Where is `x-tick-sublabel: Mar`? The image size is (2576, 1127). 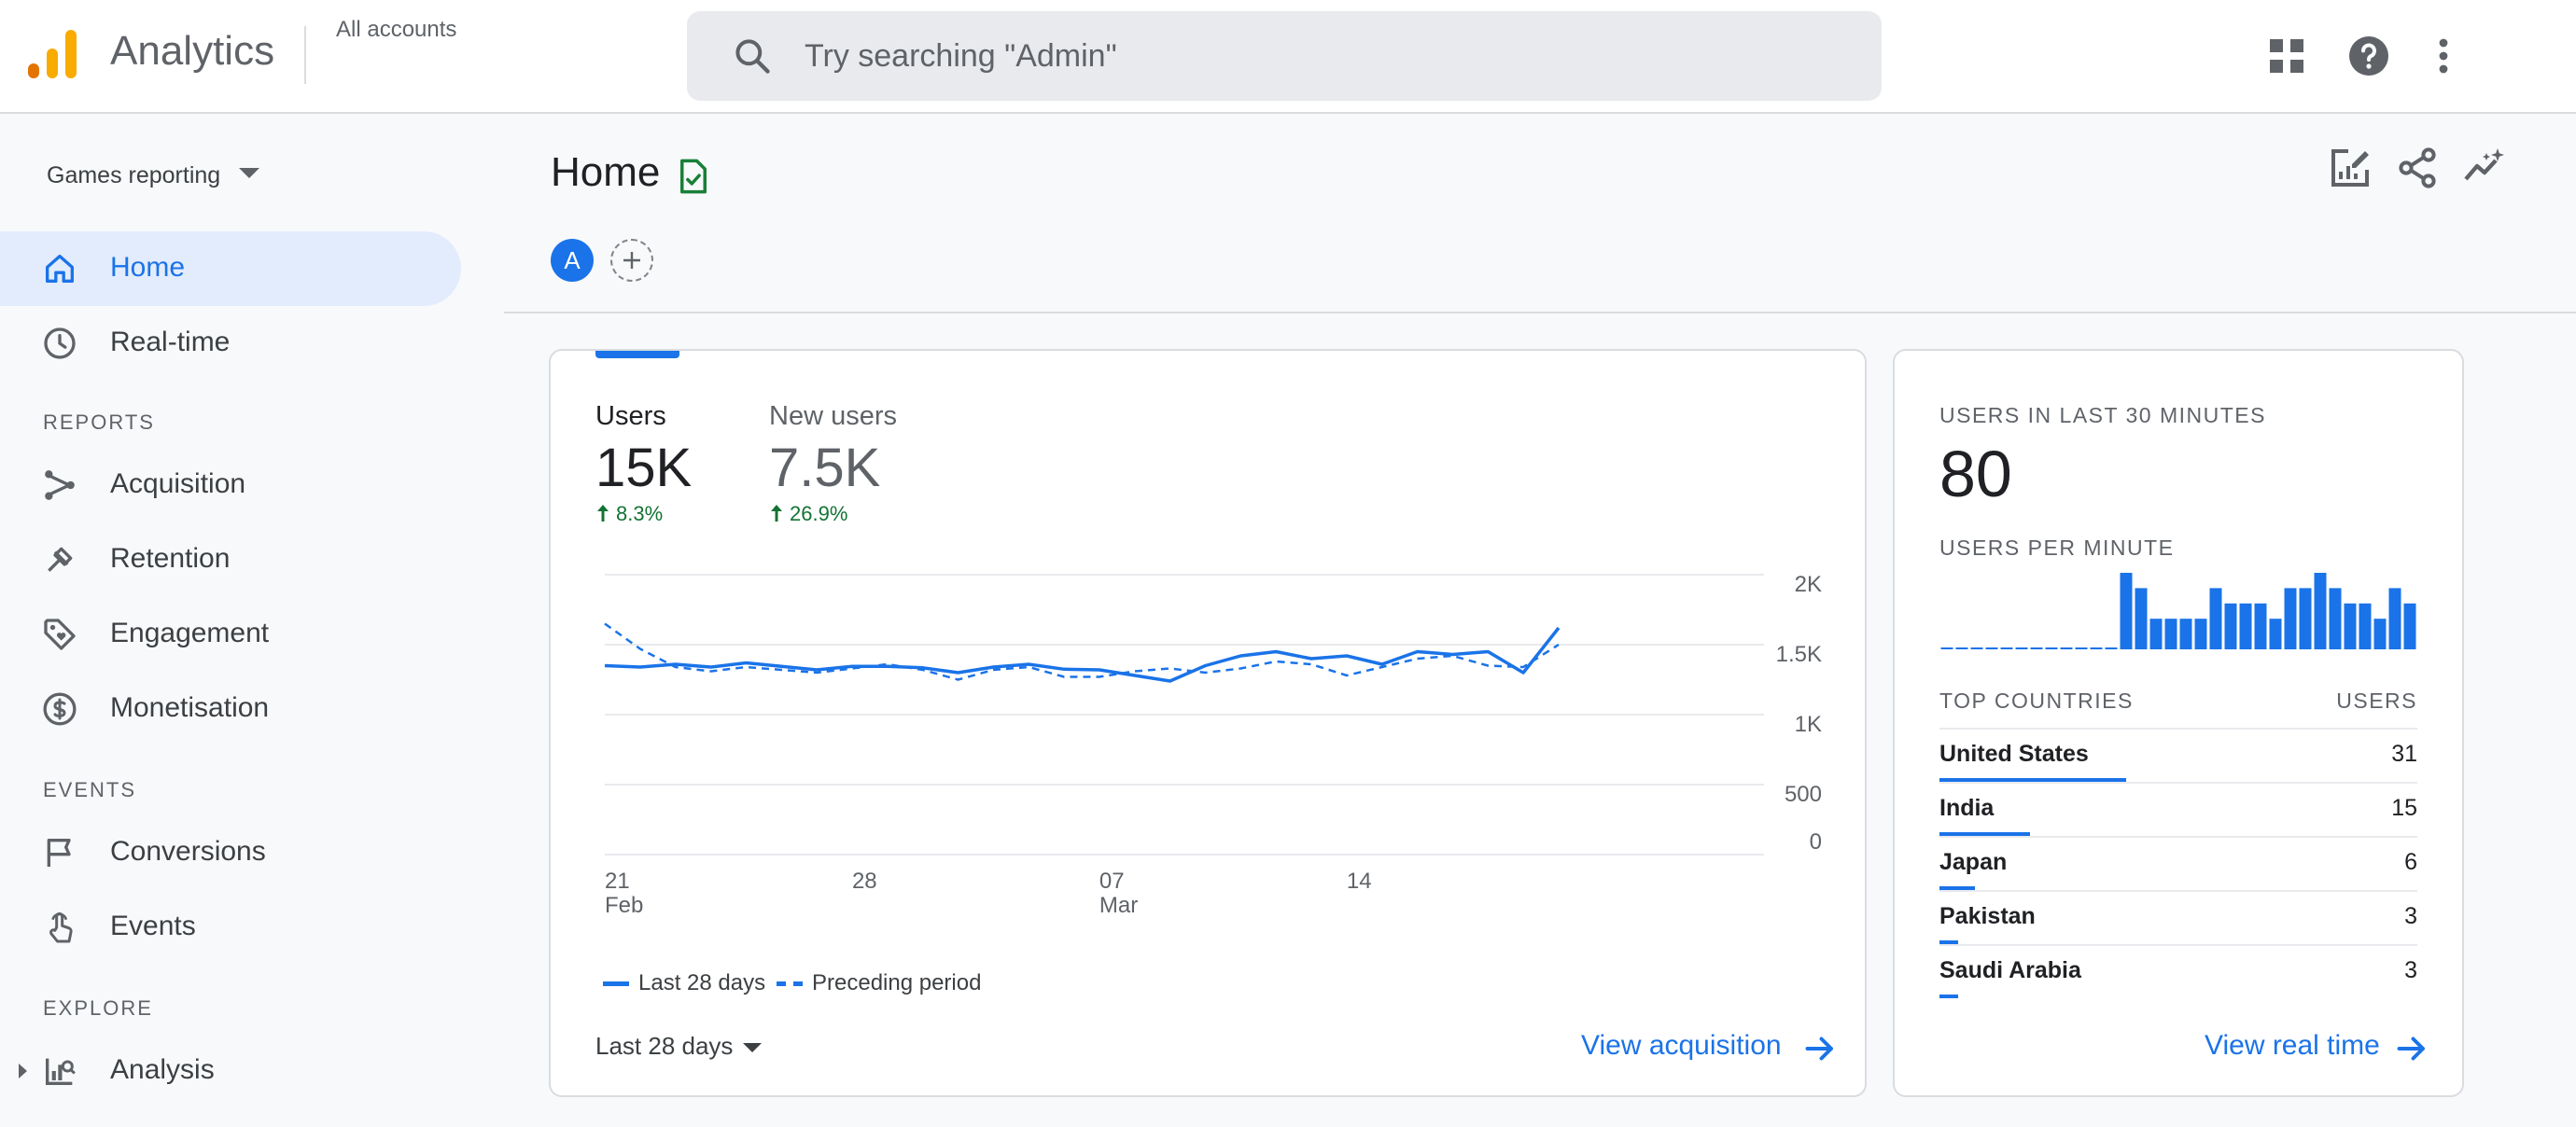
x-tick-sublabel: Mar is located at coordinates (1118, 905).